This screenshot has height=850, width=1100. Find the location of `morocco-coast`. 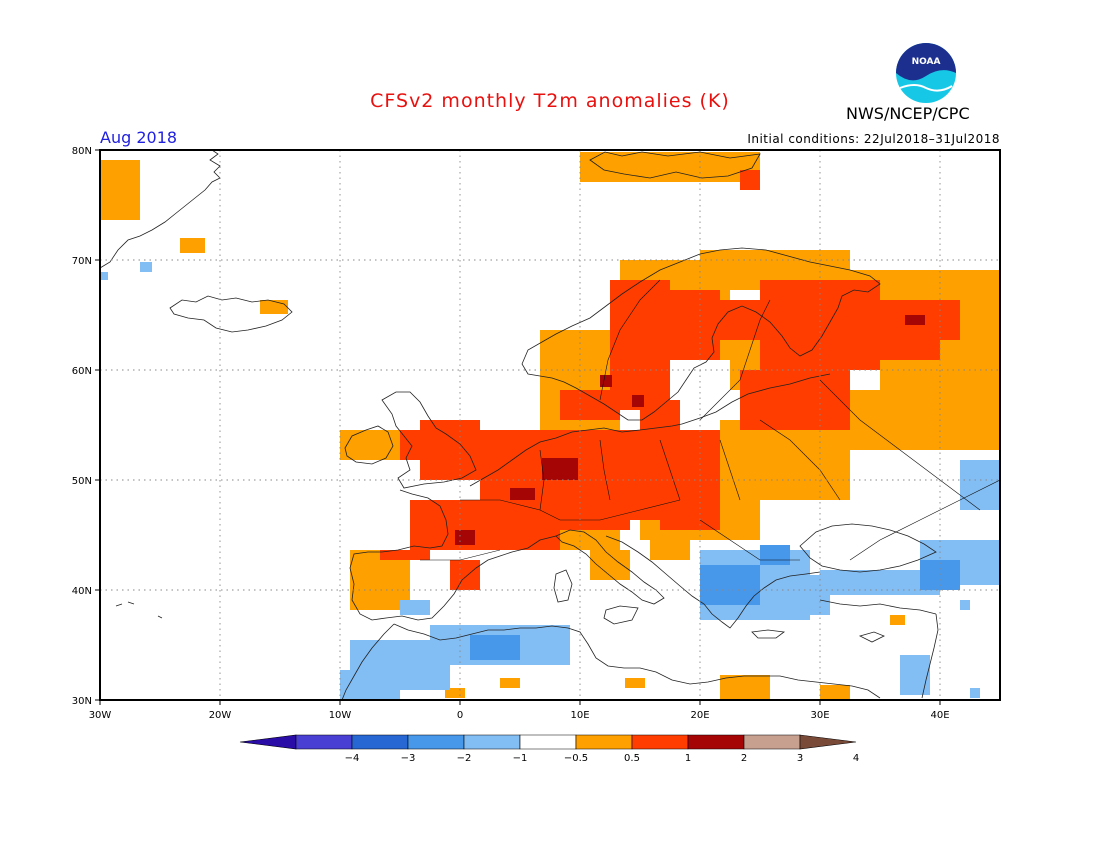

morocco-coast is located at coordinates (368, 661).